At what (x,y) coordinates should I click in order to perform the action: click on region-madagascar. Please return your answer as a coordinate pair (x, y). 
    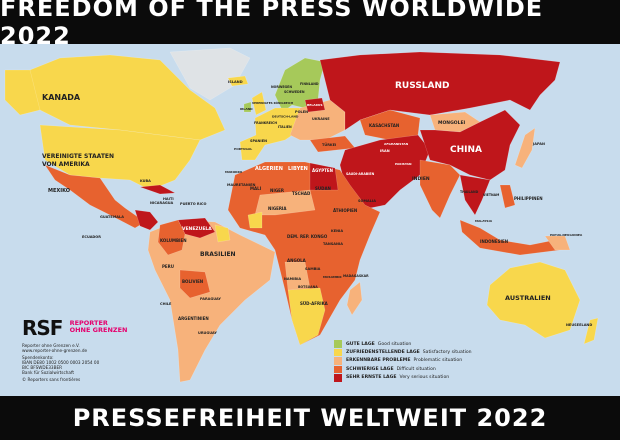
    Looking at the image, I should click on (354, 298).